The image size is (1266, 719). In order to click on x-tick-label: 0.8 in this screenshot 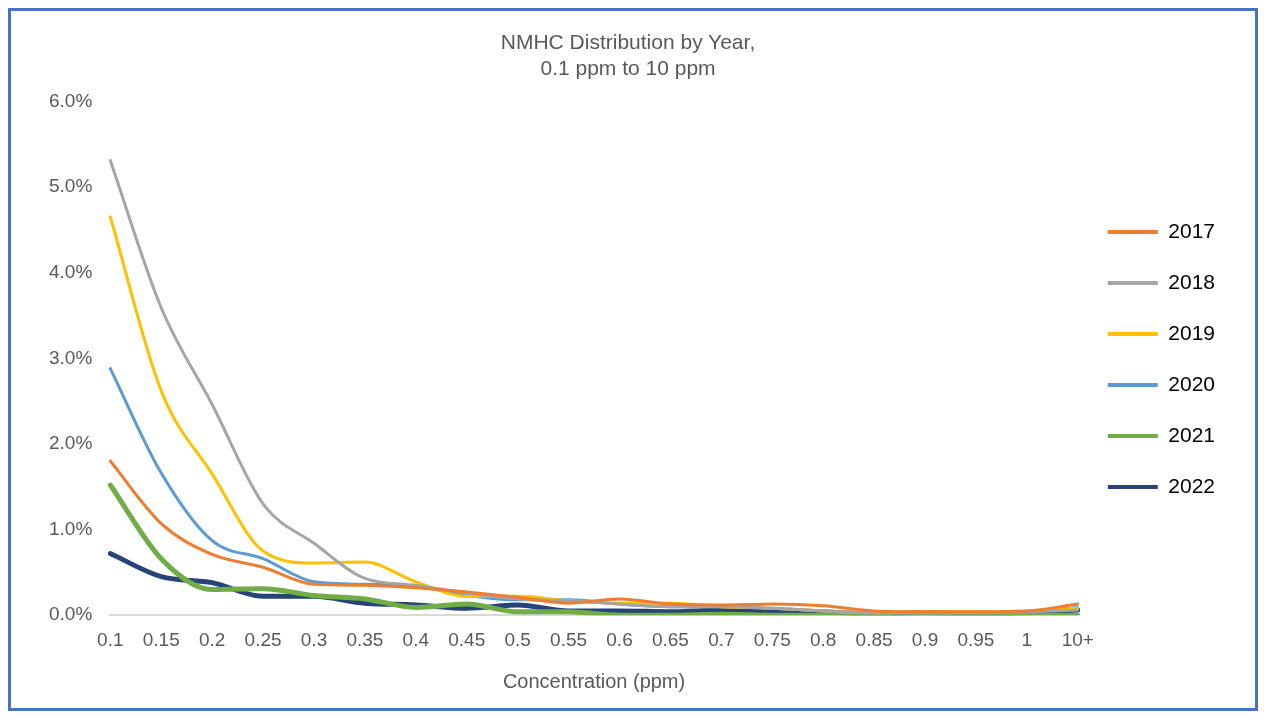, I will do `click(823, 639)`.